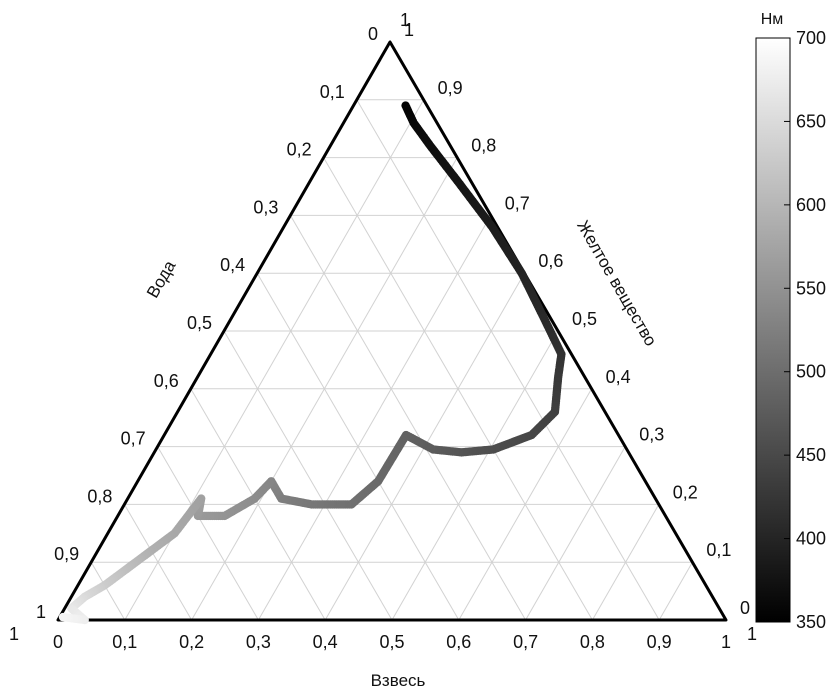 This screenshot has height=691, width=840. I want to click on right-tick-label: 0,1, so click(718, 550).